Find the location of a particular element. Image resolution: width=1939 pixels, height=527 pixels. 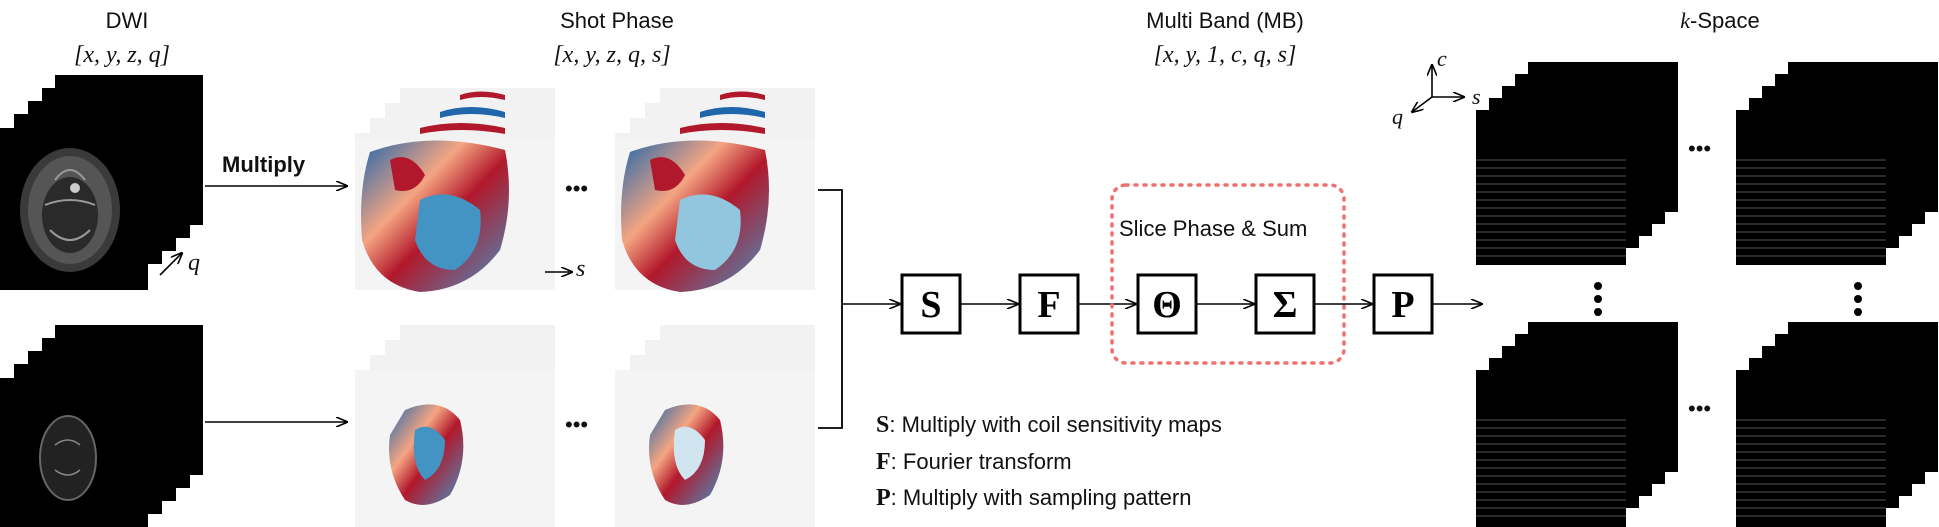

operator-Theta-box: Θ is located at coordinates (1167, 304).